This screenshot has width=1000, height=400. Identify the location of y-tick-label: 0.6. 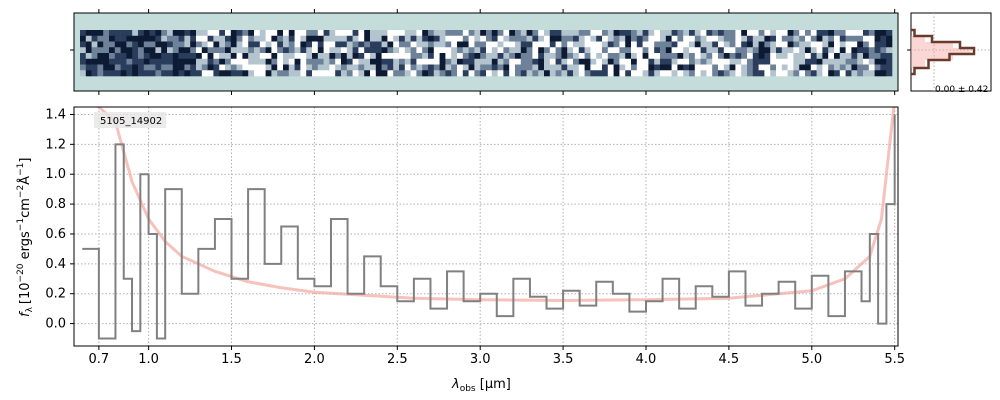
(55, 234).